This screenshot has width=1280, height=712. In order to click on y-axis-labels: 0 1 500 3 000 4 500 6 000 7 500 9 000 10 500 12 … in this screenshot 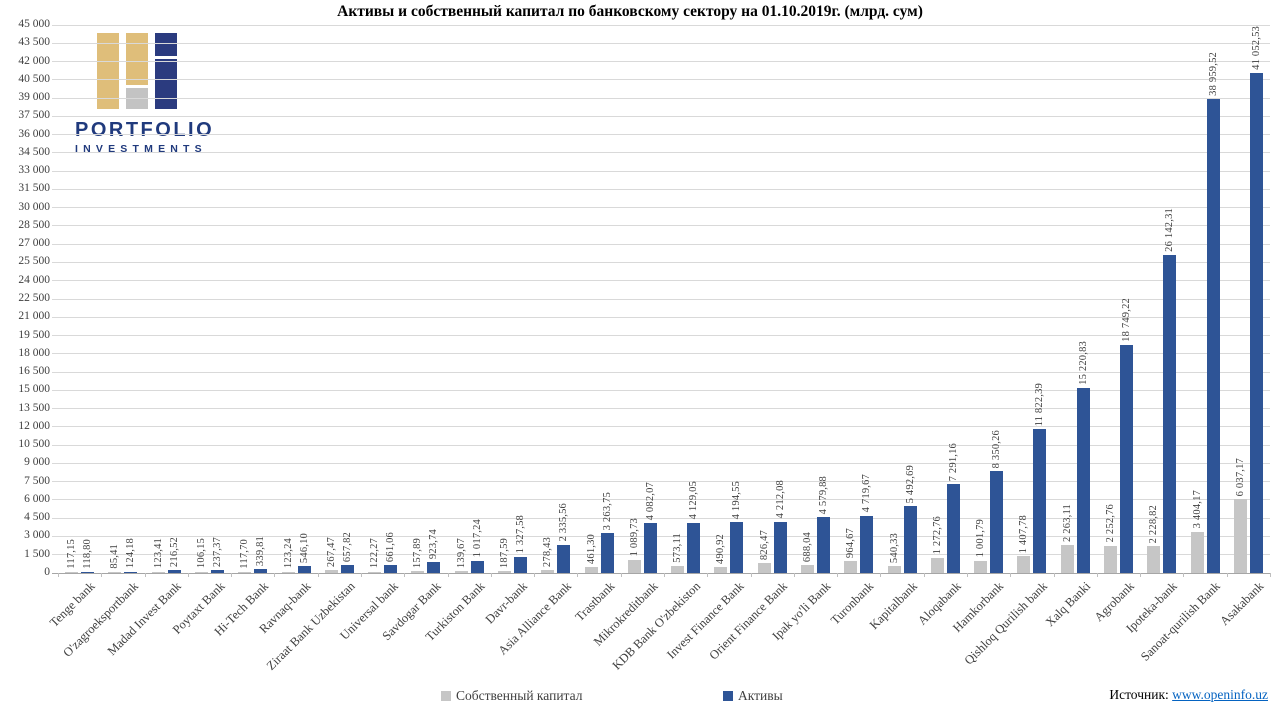, I will do `click(25, 298)`.